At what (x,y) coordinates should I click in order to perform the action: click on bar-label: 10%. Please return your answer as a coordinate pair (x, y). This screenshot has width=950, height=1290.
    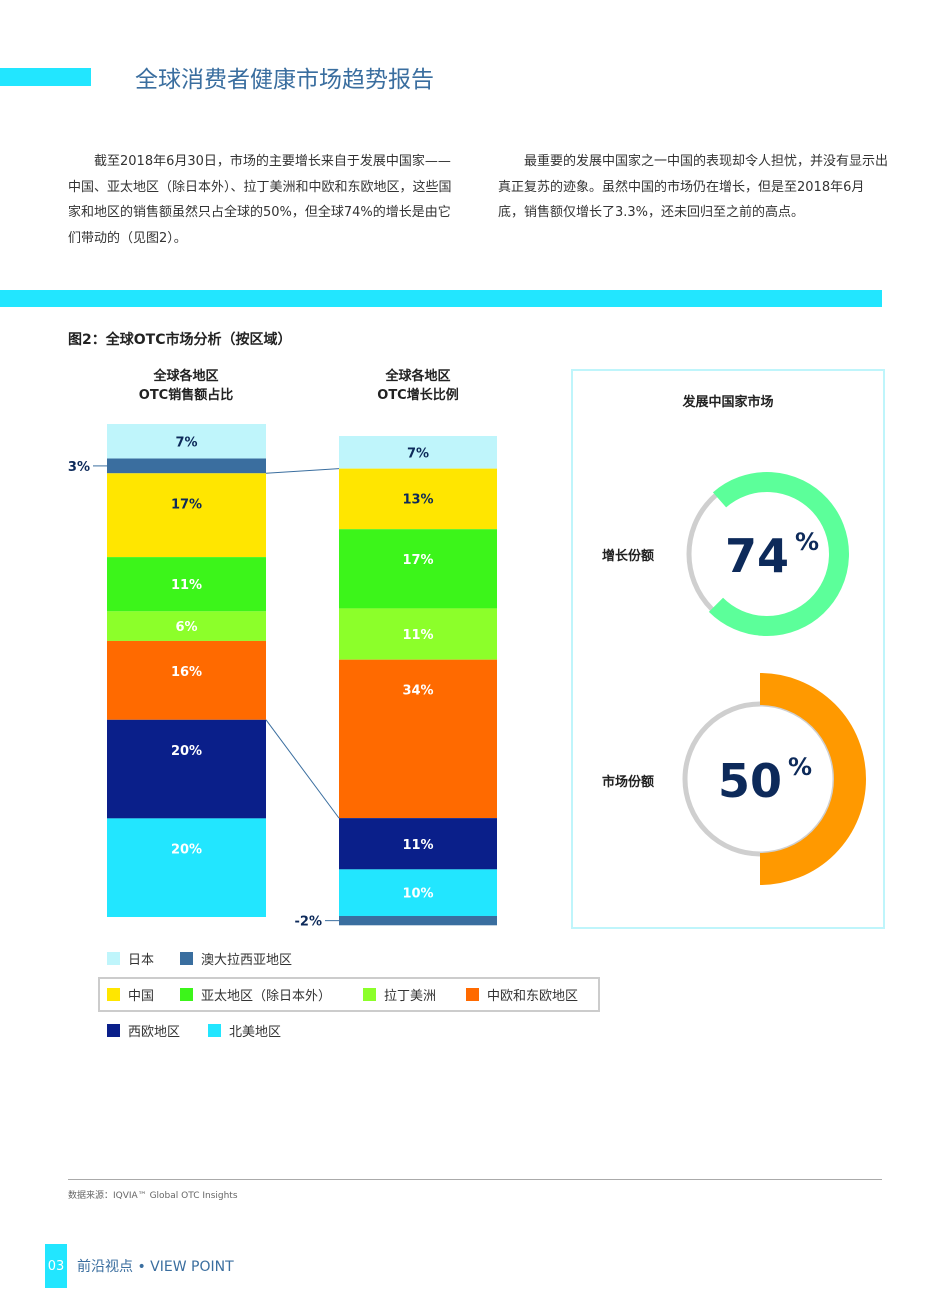
    Looking at the image, I should click on (417, 894).